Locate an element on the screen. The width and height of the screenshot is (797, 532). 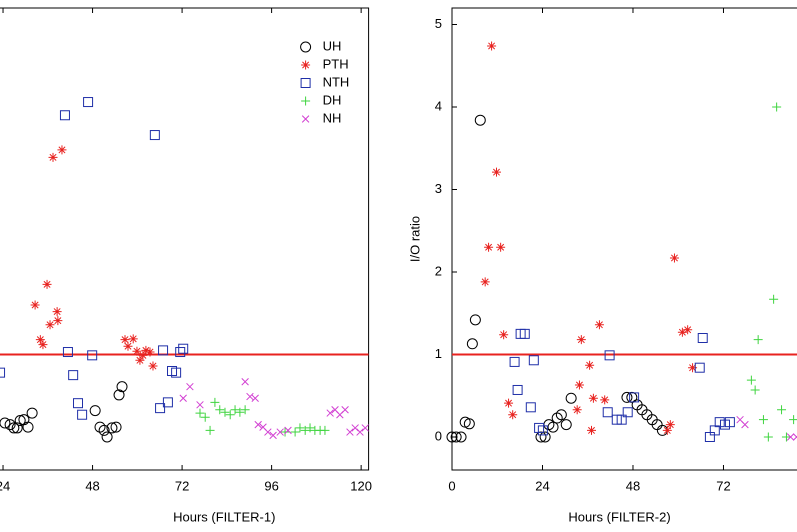
x-tick-label: 48 is located at coordinates (633, 485).